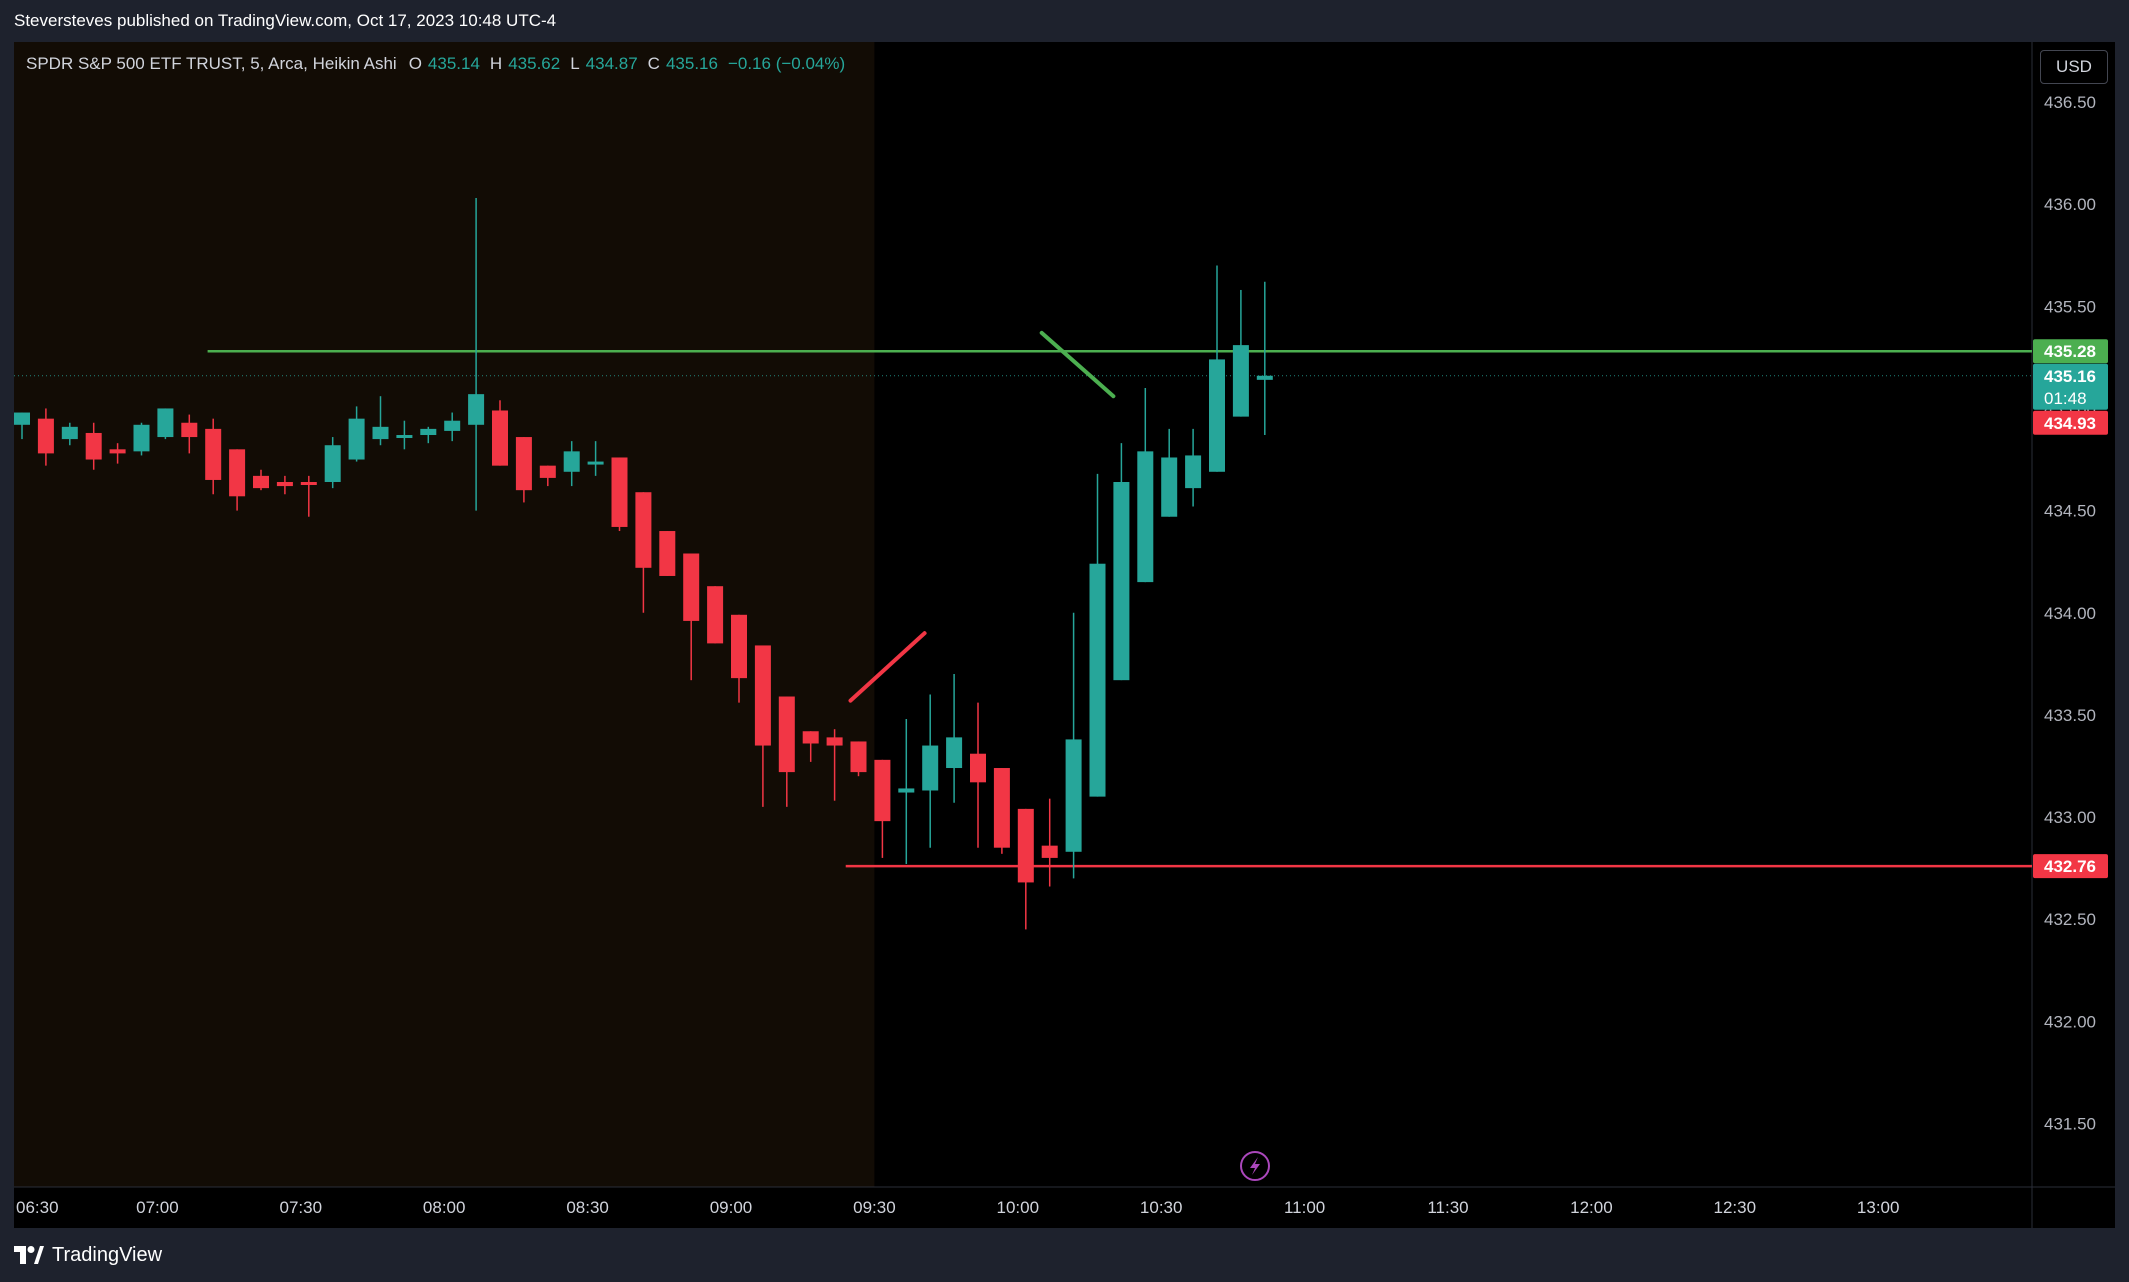 The height and width of the screenshot is (1282, 2129). Describe the element at coordinates (587, 1207) in the screenshot. I see `x-tick-label: 08:30` at that location.